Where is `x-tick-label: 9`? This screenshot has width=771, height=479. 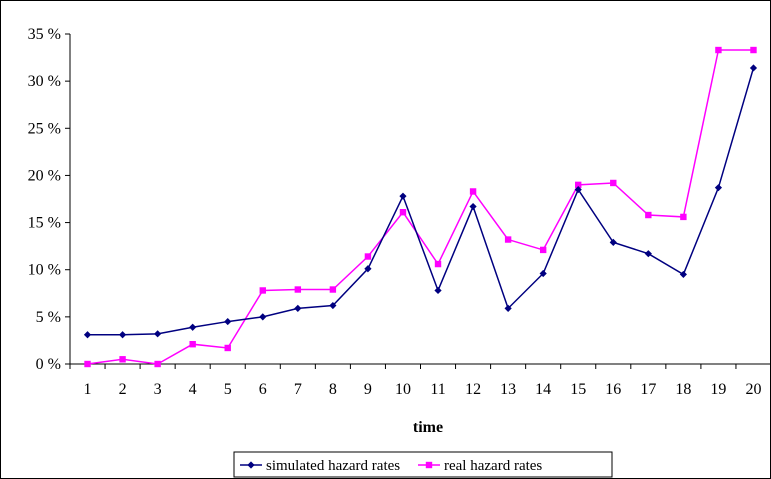
x-tick-label: 9 is located at coordinates (368, 389).